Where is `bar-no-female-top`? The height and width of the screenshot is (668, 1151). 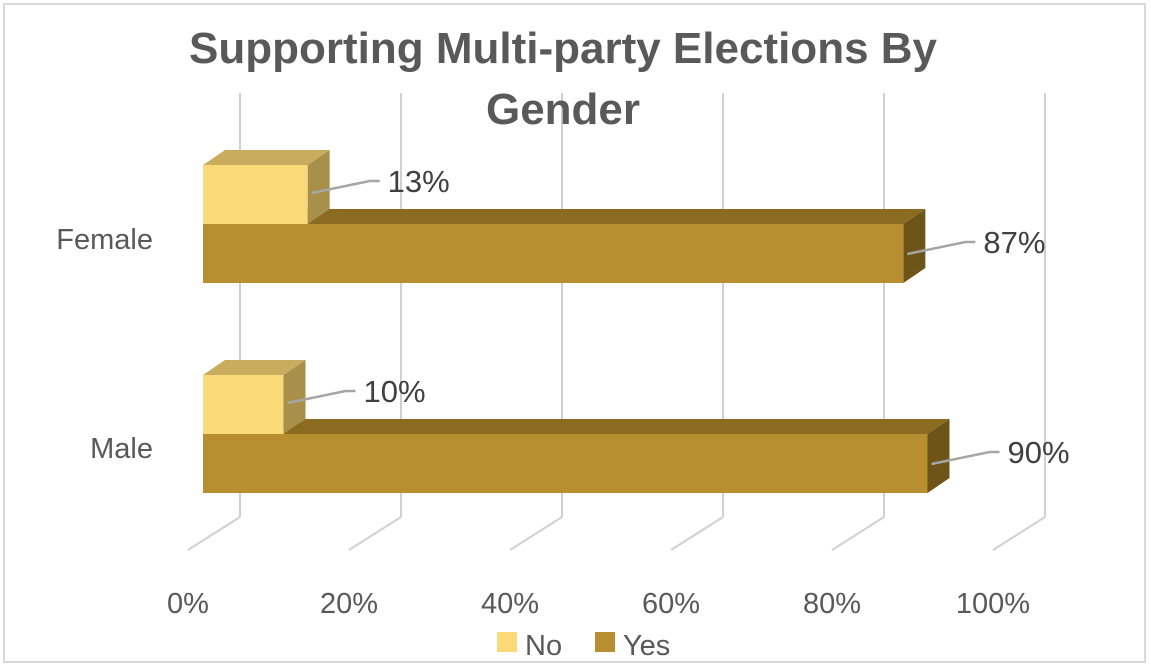 bar-no-female-top is located at coordinates (266, 157).